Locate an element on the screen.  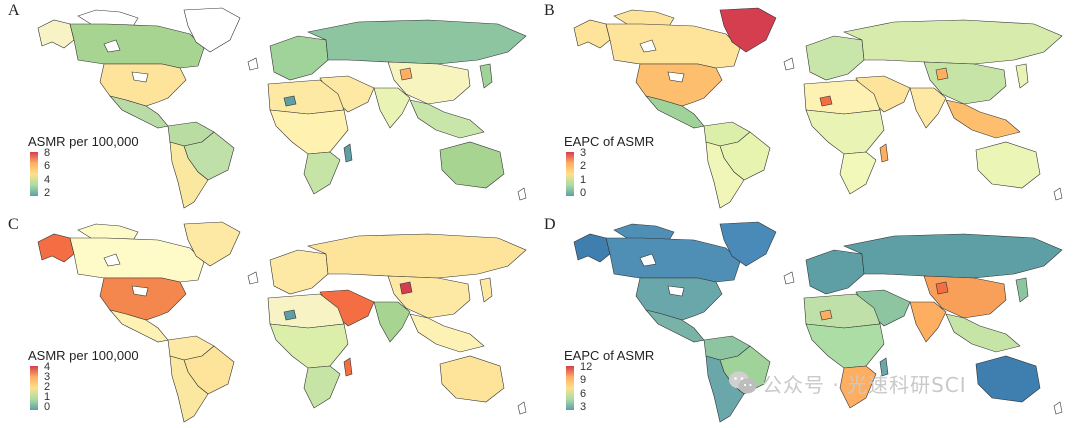
panel-letter: D is located at coordinates (550, 224).